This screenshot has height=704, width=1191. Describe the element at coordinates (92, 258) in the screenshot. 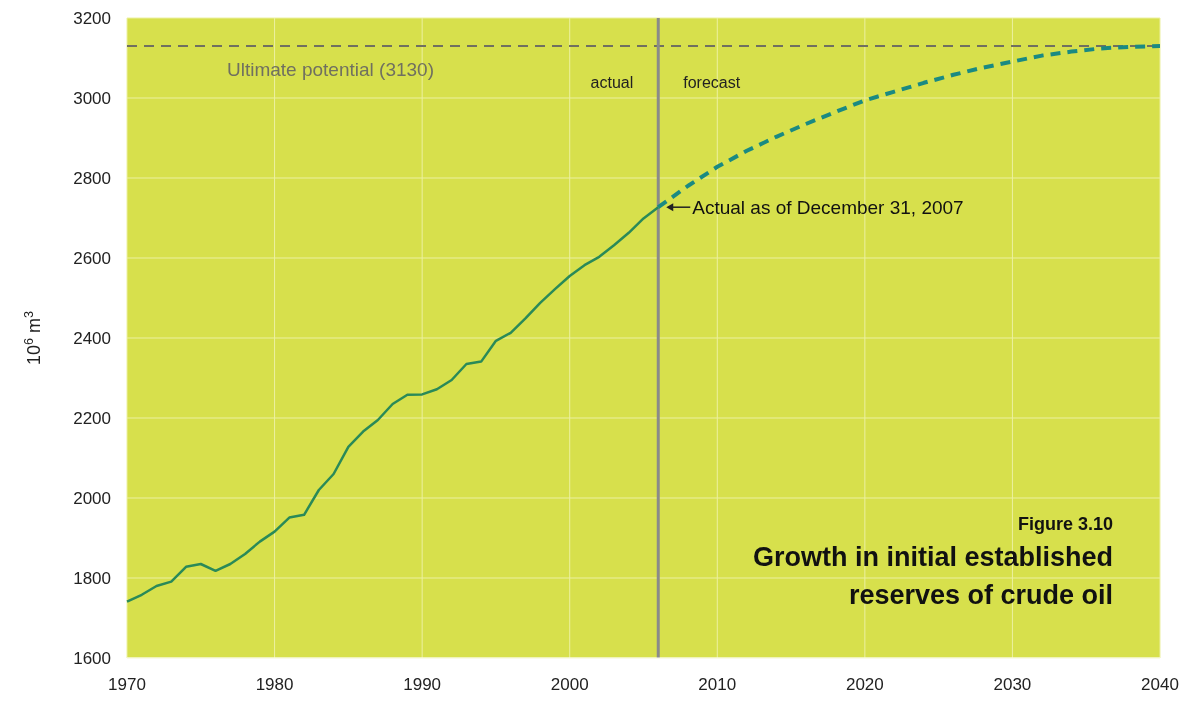

I see `y-tick-label: 2600` at that location.